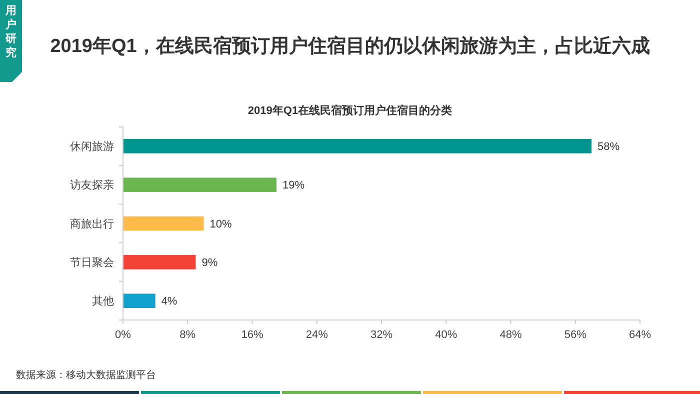  Describe the element at coordinates (317, 335) in the screenshot. I see `x-tick-label: 24%` at that location.